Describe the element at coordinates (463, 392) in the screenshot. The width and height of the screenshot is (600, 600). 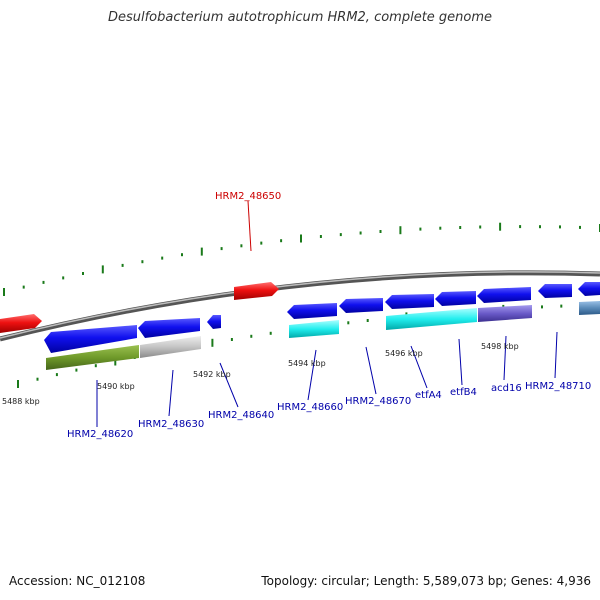
I see `gene-label-etfb4: etfB4` at that location.